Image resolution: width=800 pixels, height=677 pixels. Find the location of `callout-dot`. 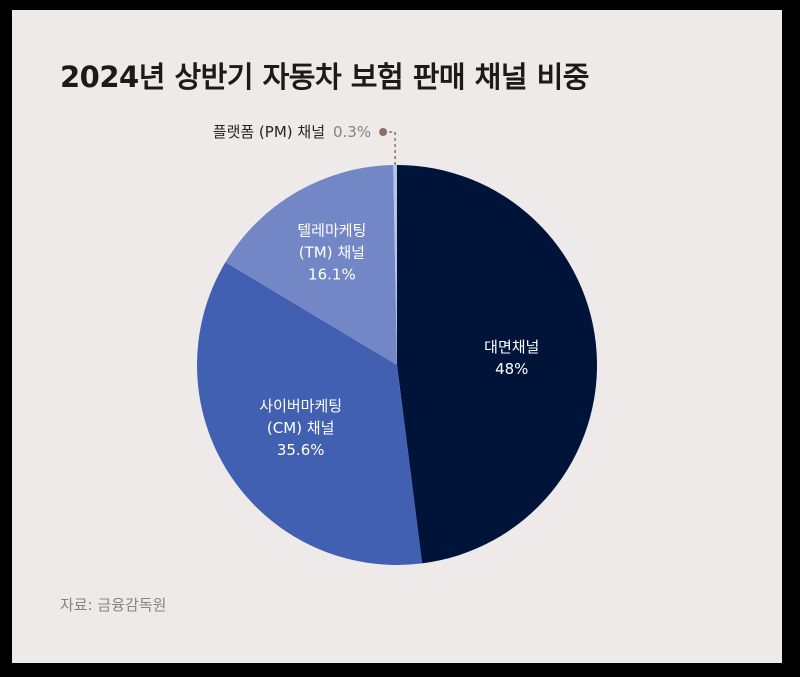

callout-dot is located at coordinates (383, 132).